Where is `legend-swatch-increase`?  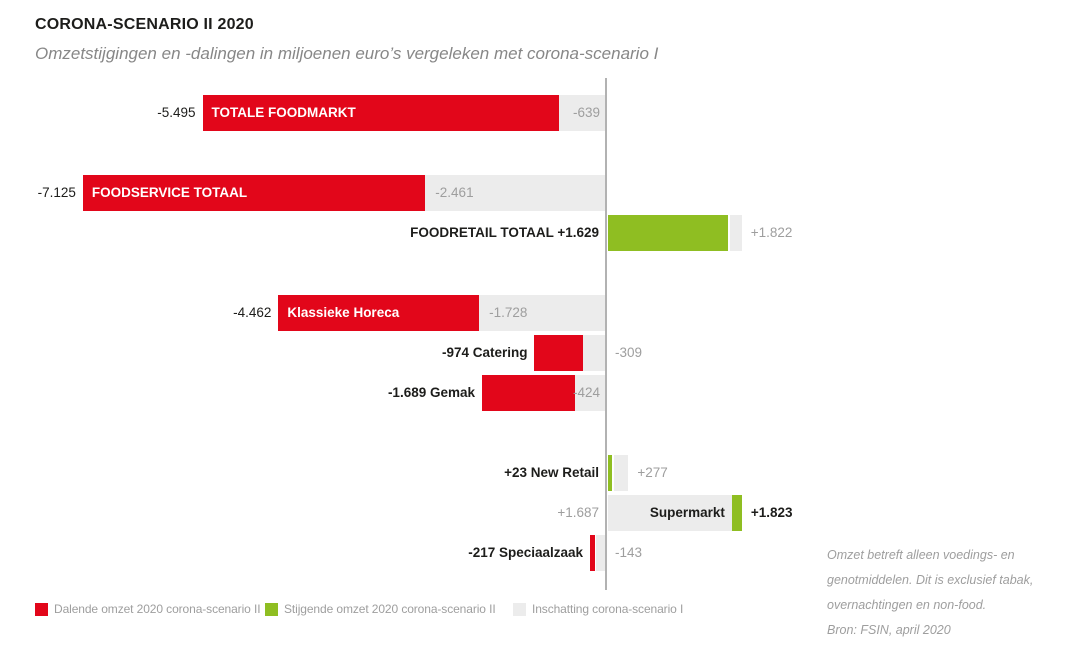 legend-swatch-increase is located at coordinates (271, 609).